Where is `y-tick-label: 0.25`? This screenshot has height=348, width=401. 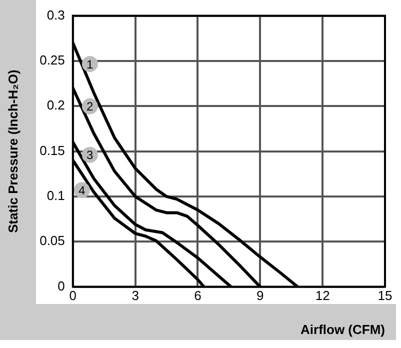 y-tick-label: 0.25 is located at coordinates (52, 60).